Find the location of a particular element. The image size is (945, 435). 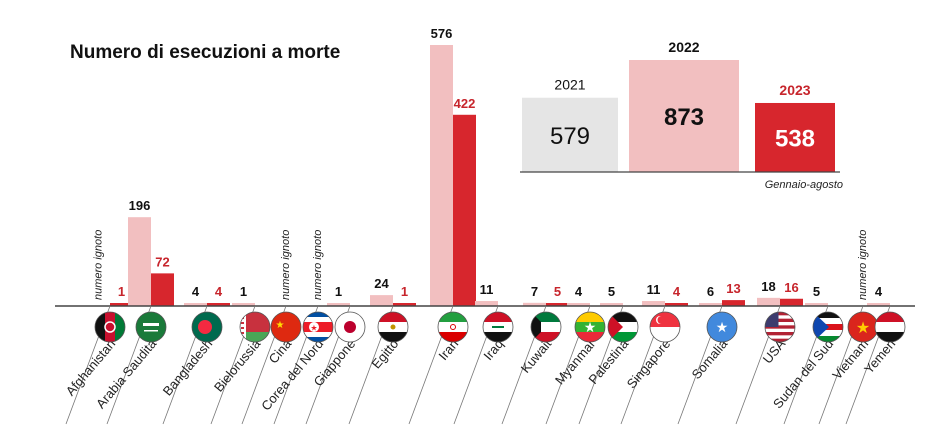

bar-2022-singapore is located at coordinates (653, 303).